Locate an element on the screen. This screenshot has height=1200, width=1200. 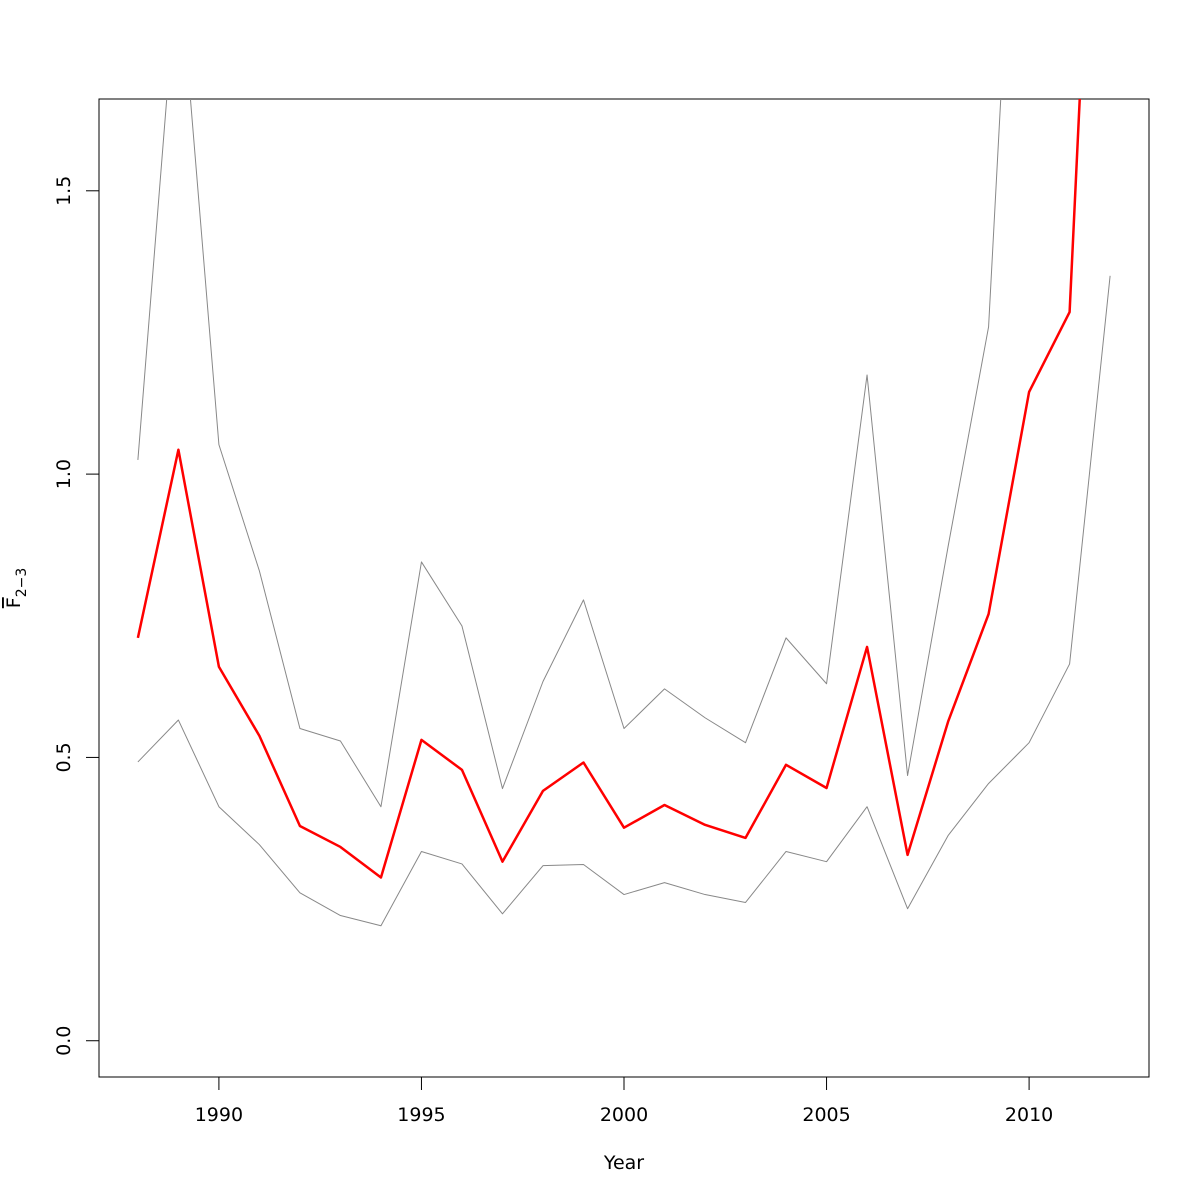
x-tick-label: 1995 is located at coordinates (421, 1115).